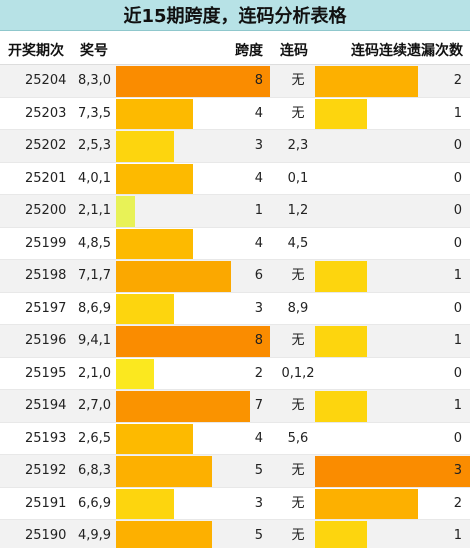 Image resolution: width=470 pixels, height=548 pixels. What do you see at coordinates (258, 373) in the screenshot?
I see `span-value: 2` at bounding box center [258, 373].